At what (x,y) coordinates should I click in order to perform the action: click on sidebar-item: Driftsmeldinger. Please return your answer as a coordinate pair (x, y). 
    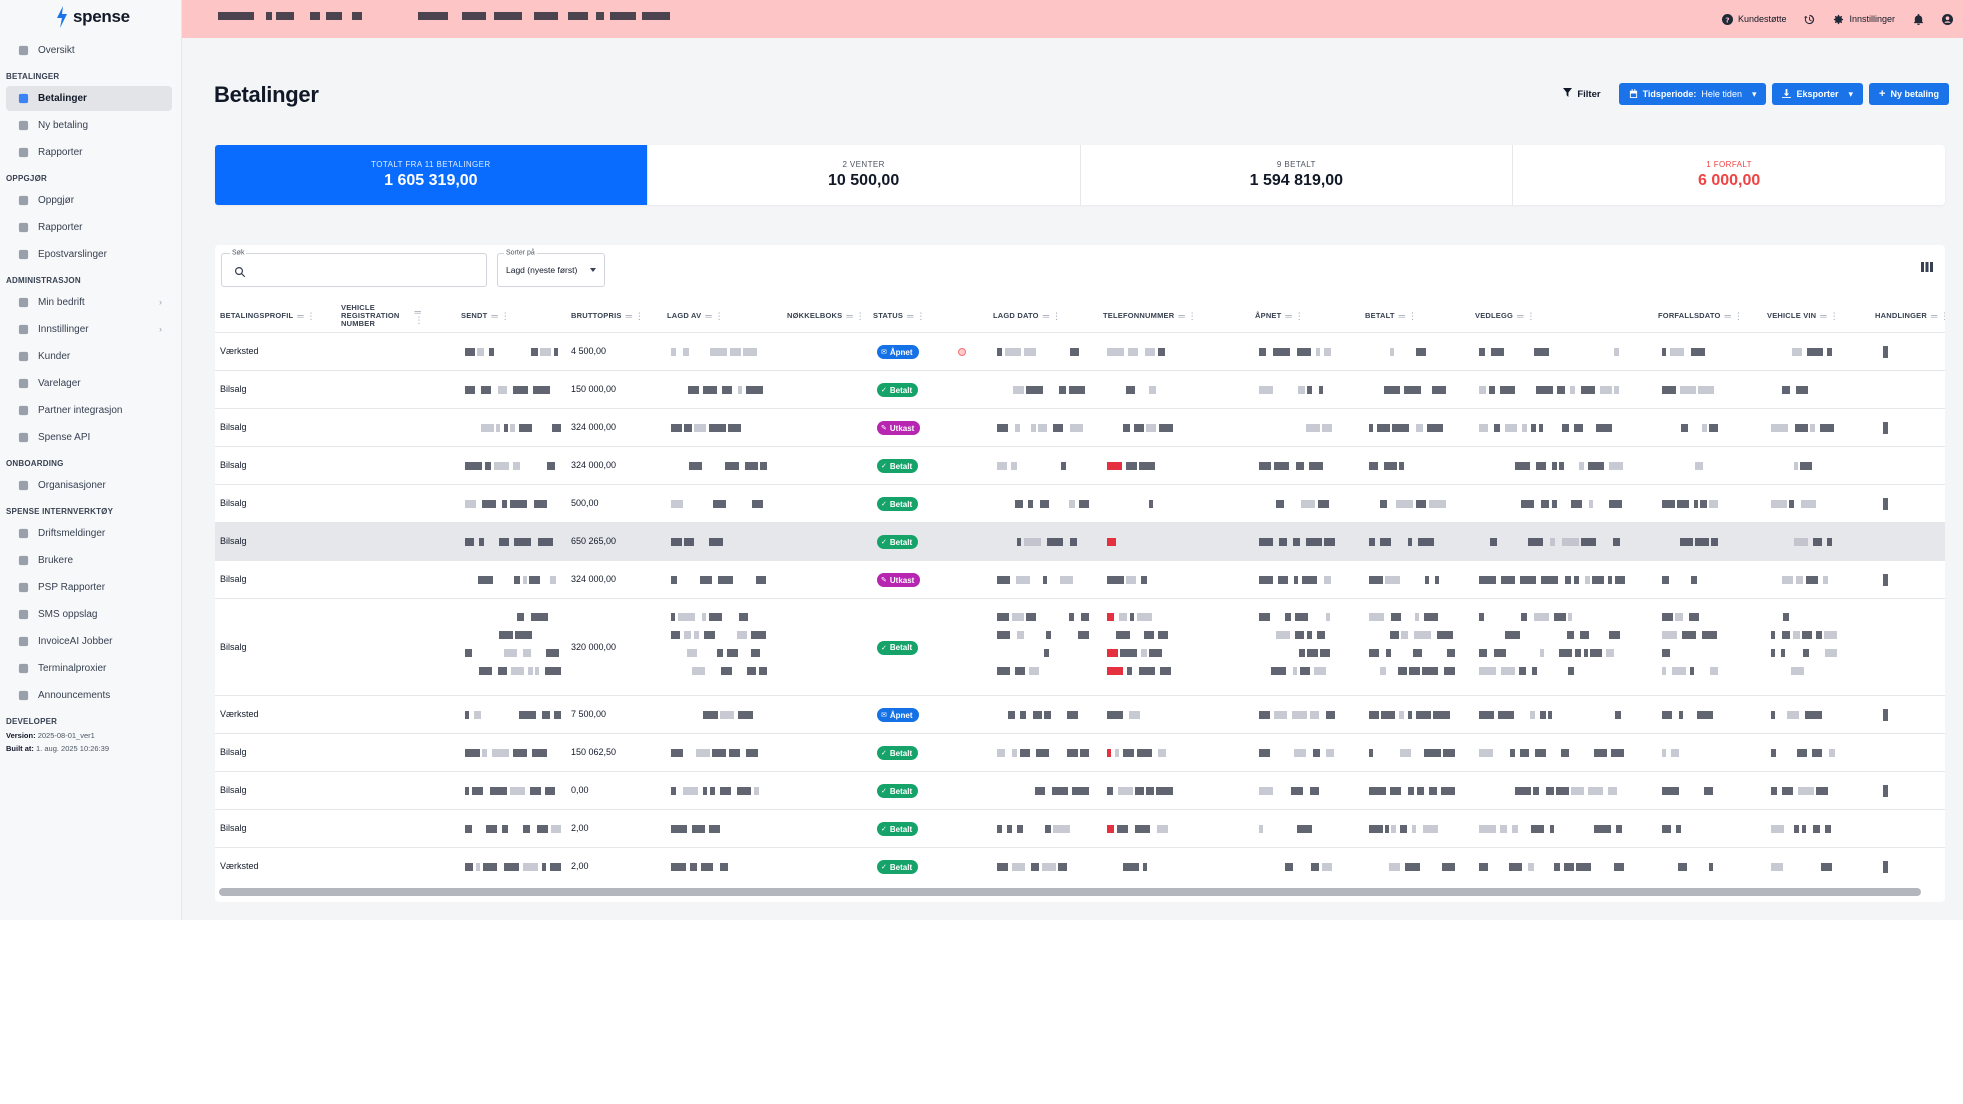
    Looking at the image, I should click on (89, 533).